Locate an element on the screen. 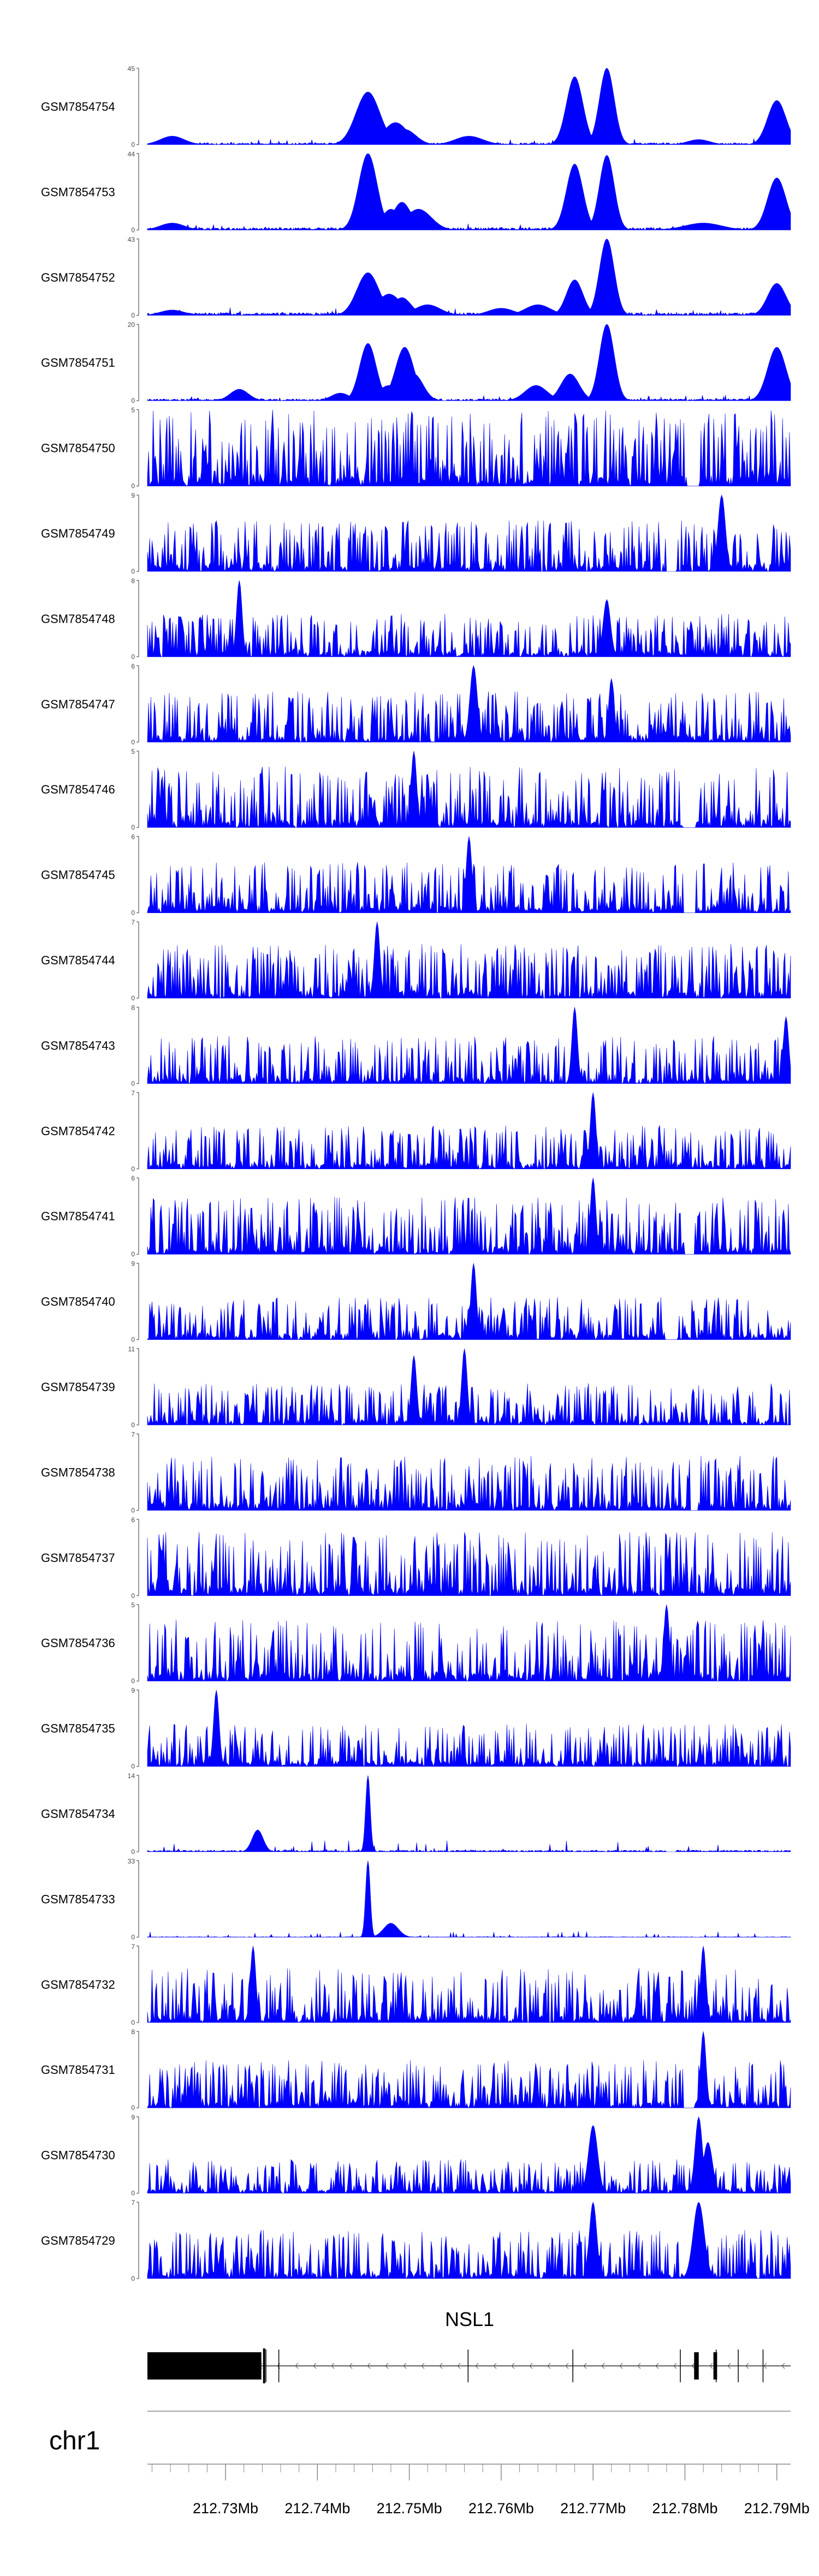  axis-tick-label: 212.78Mb is located at coordinates (684, 2508).